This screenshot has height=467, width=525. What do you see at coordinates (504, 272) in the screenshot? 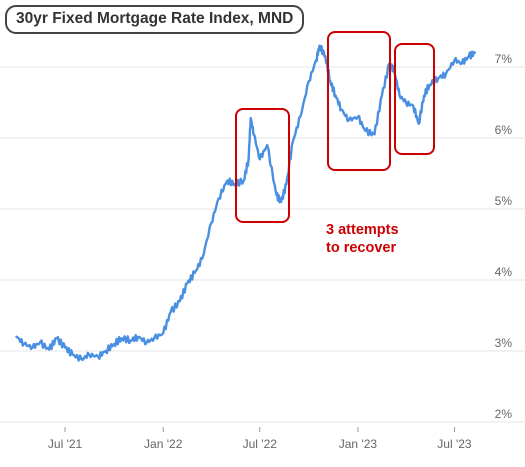
I see `y-tick-label: 4%` at bounding box center [504, 272].